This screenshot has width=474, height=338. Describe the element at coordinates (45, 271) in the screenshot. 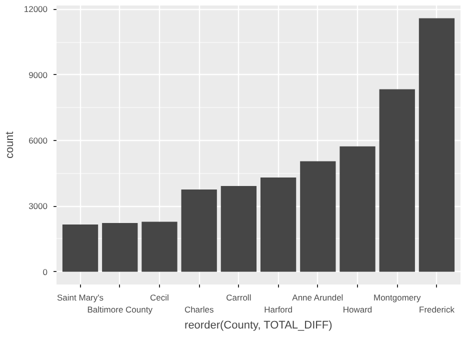

I see `y-tick-label: 0` at that location.